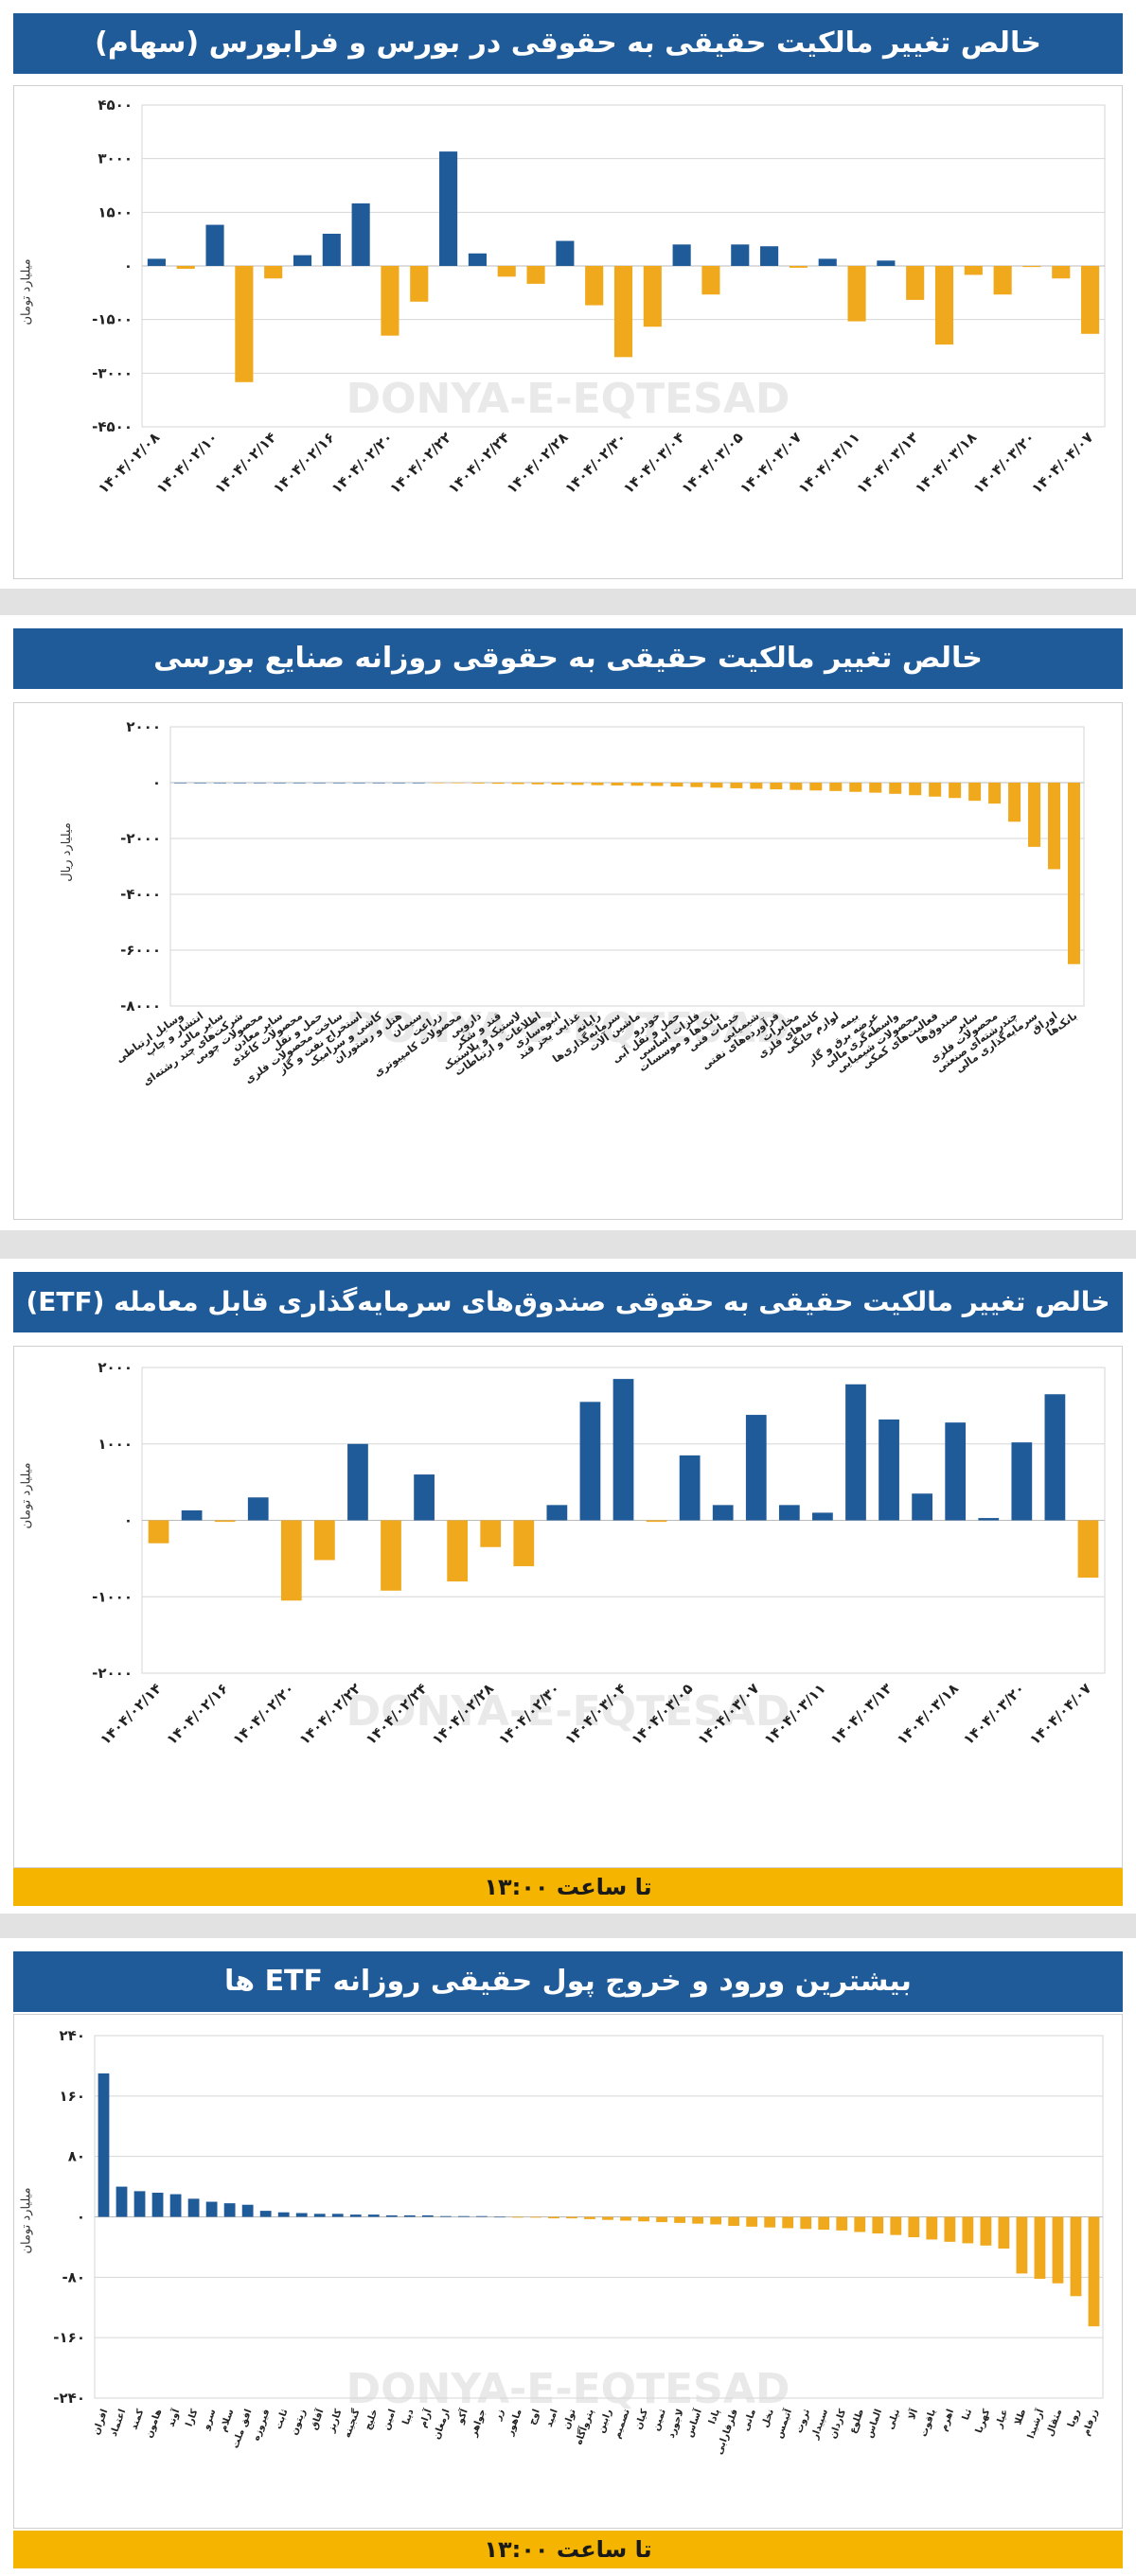  What do you see at coordinates (131, 1714) in the screenshot?
I see `x-tick-label: ۱۴۰۴/۰۲/۱۴` at bounding box center [131, 1714].